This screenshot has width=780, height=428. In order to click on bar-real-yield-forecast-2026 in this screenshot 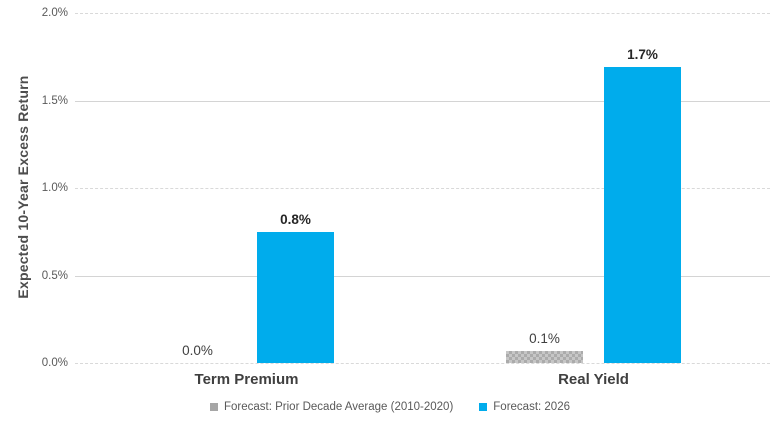, I will do `click(642, 215)`.